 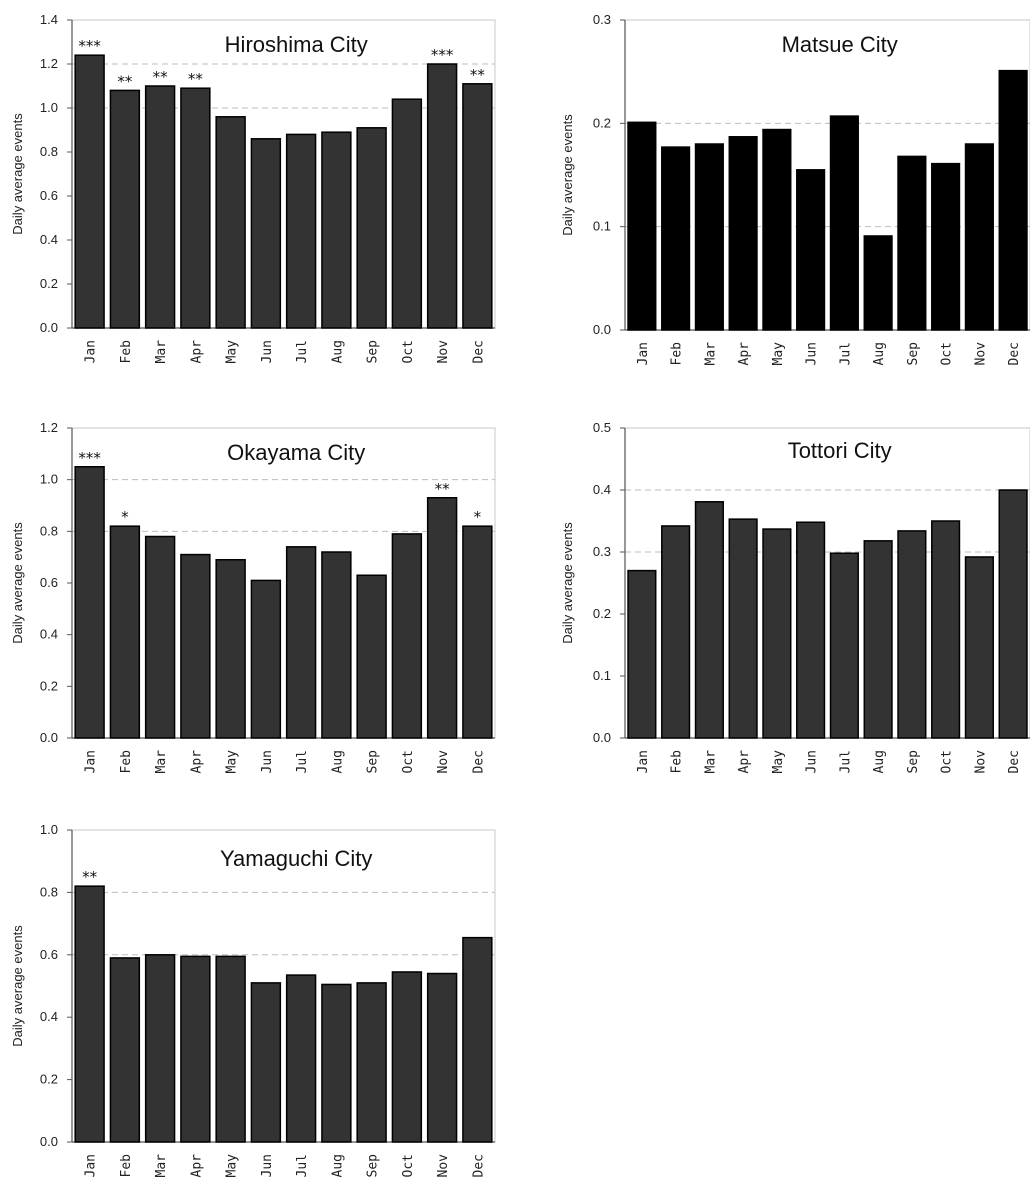 I want to click on bar-jul, so click(x=301, y=231).